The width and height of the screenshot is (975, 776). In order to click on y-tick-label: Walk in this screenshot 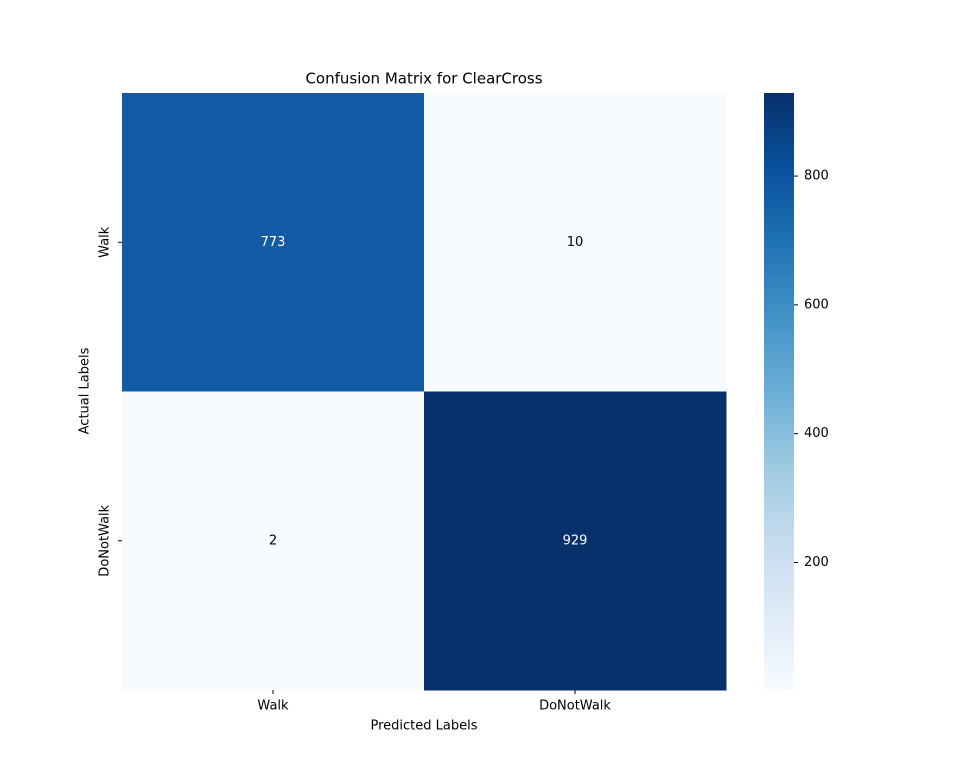, I will do `click(105, 242)`.